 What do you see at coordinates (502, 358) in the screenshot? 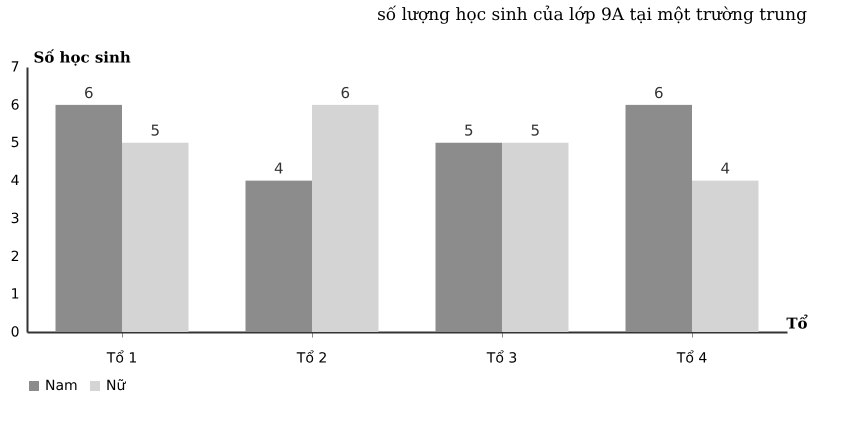
I see `x-tick-label: Tổ 3` at bounding box center [502, 358].